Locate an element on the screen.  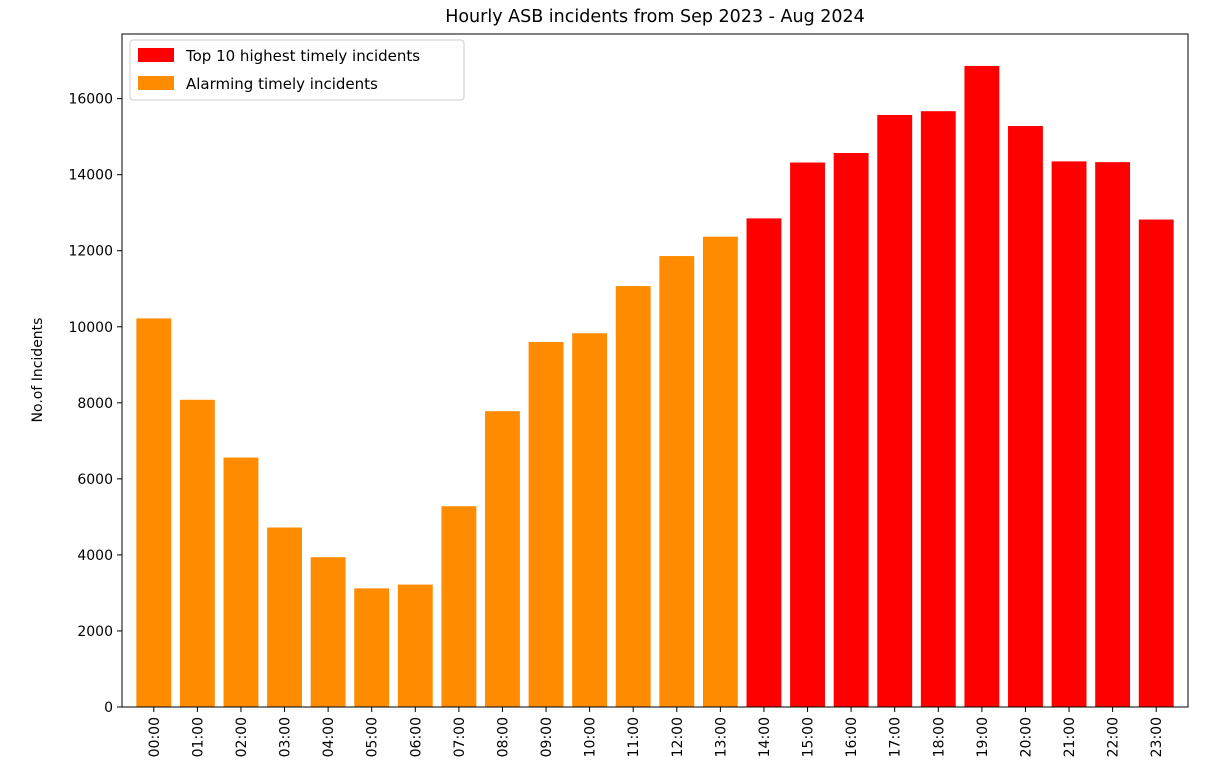
x-tick-label: 13:00 is located at coordinates (721, 737).